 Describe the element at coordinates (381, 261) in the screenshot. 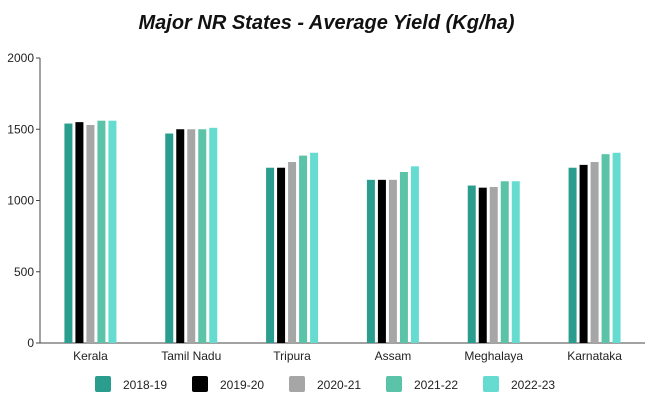

I see `bar-2019-20-assam` at that location.